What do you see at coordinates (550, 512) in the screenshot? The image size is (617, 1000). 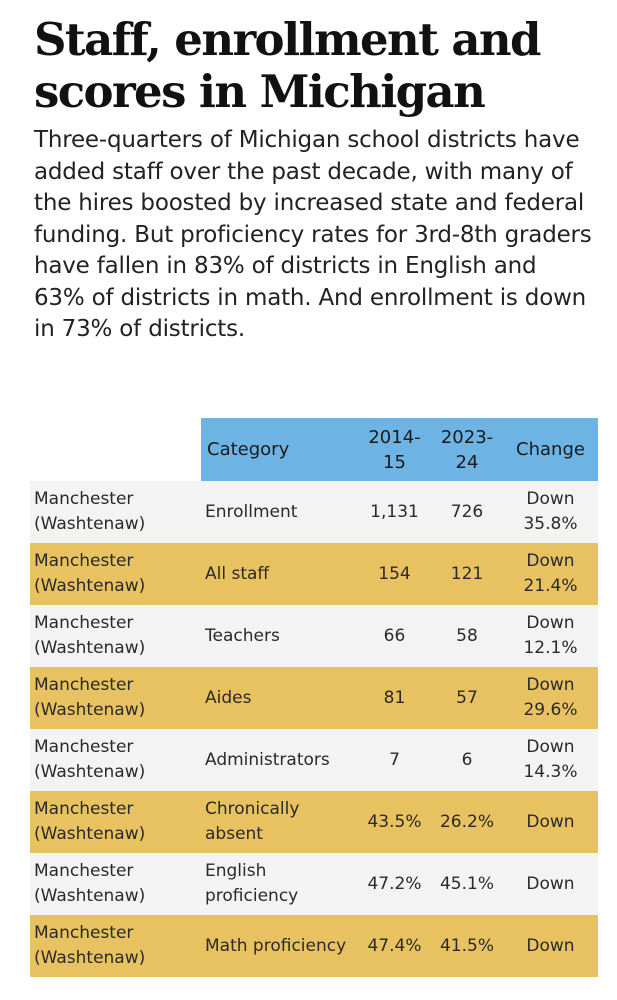 I see `cell-change: Down 35.8%` at bounding box center [550, 512].